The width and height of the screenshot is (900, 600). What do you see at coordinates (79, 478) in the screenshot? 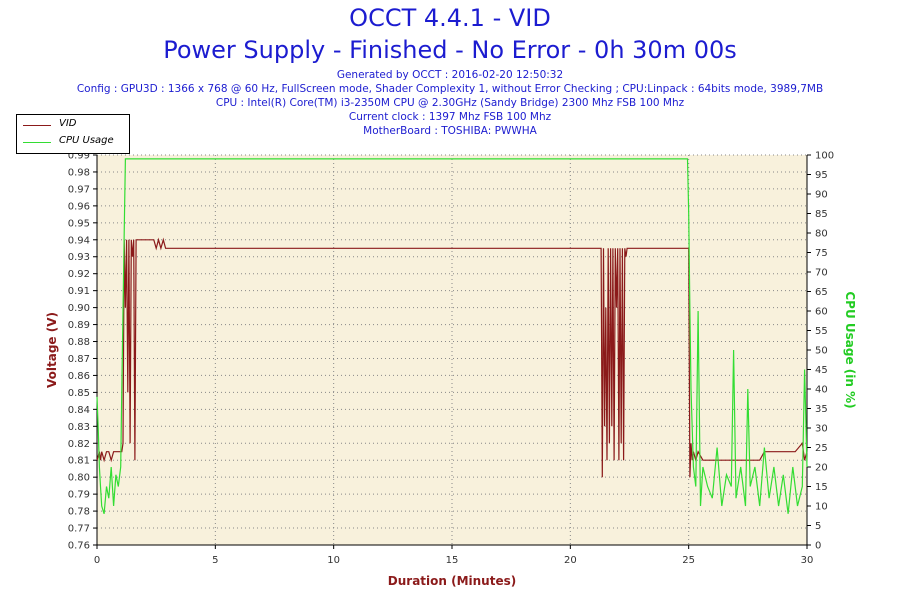
I see `y-left-tick-label: 0.80` at bounding box center [79, 478].